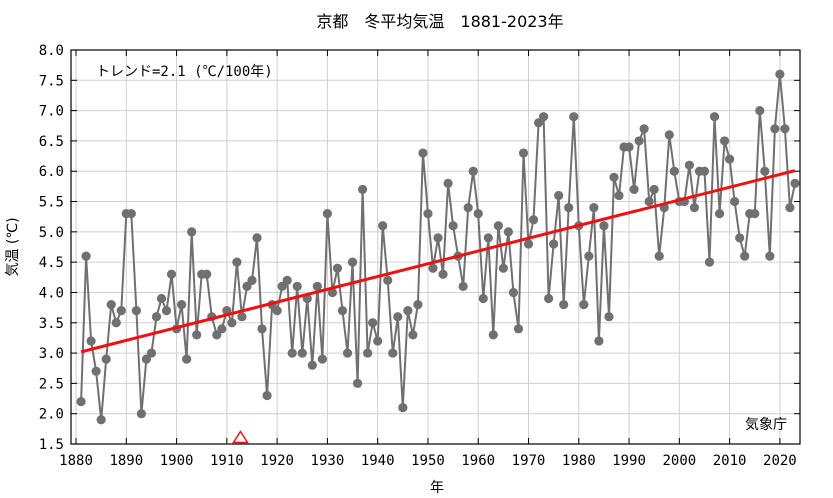 The width and height of the screenshot is (833, 498). I want to click on y-tick-label: 1.5, so click(51, 445).